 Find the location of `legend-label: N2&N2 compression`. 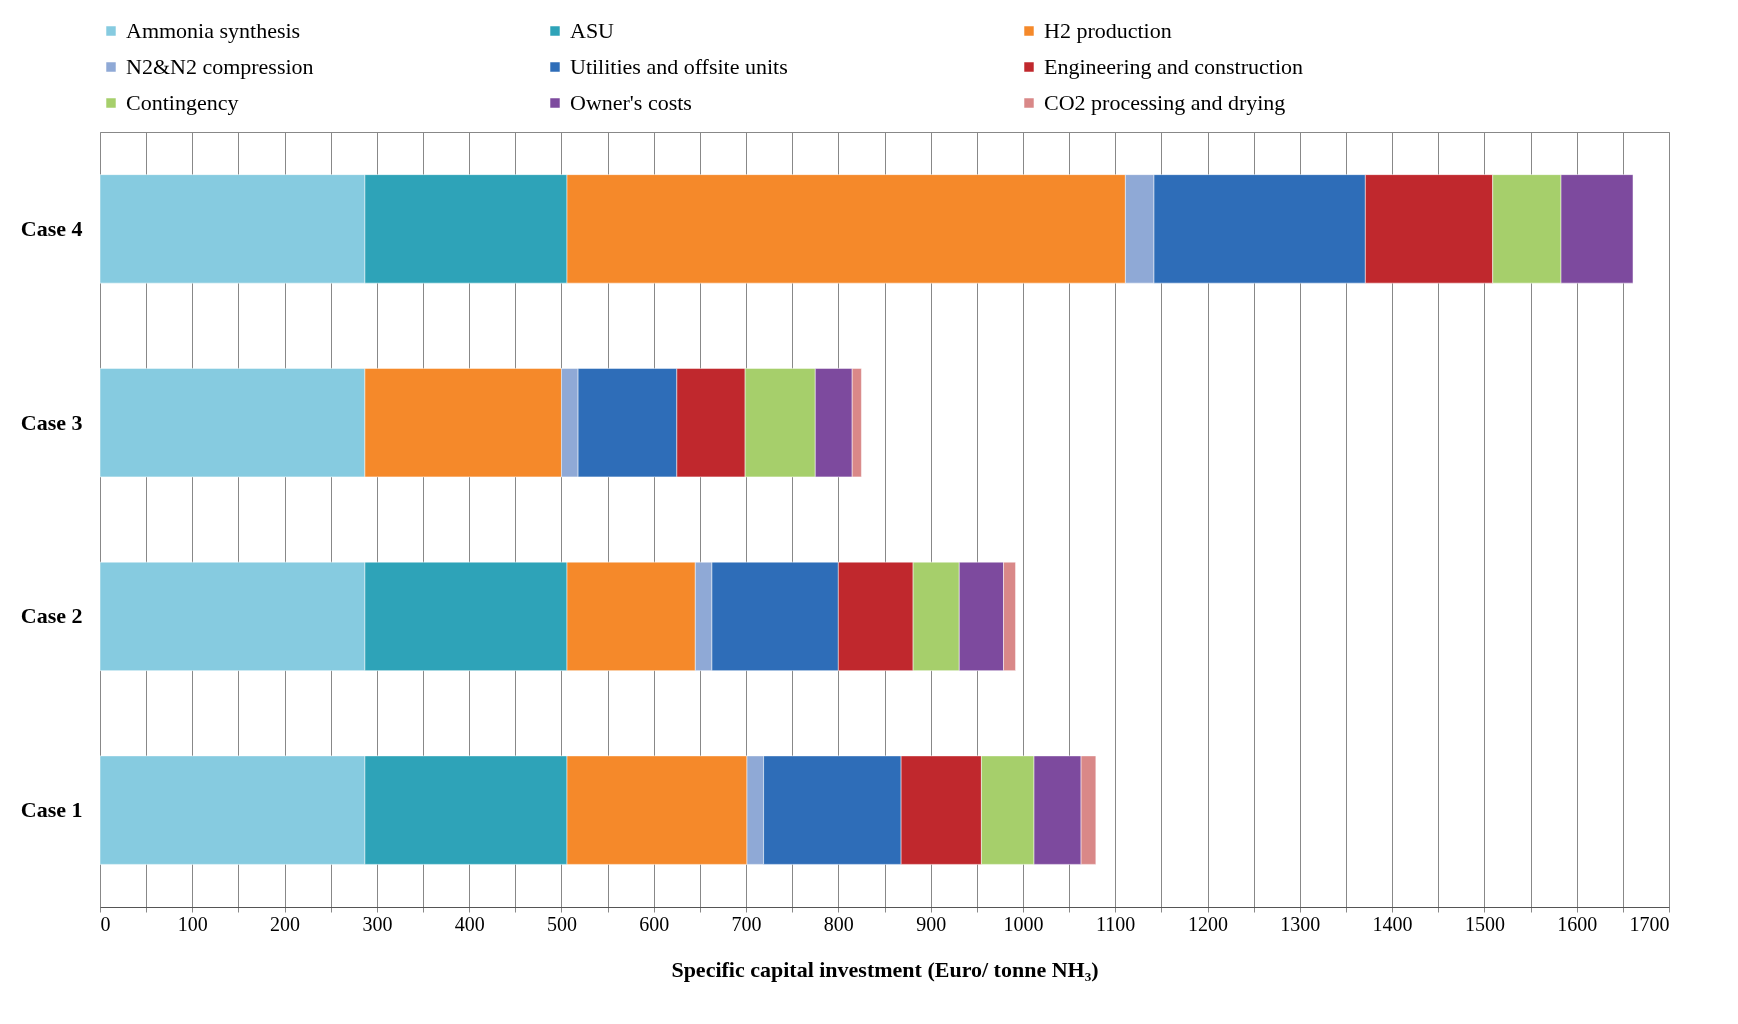

legend-label: N2&N2 compression is located at coordinates (220, 66).